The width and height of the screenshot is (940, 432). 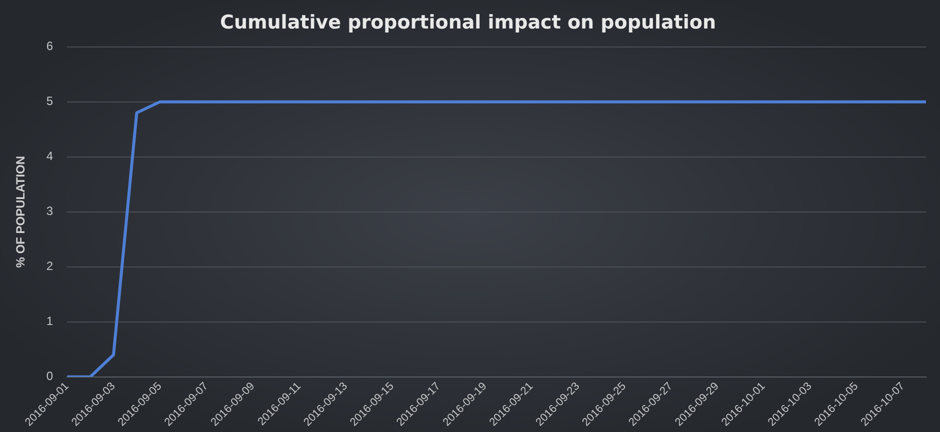 I want to click on y-axis-title: % OF POPULATION, so click(x=21, y=212).